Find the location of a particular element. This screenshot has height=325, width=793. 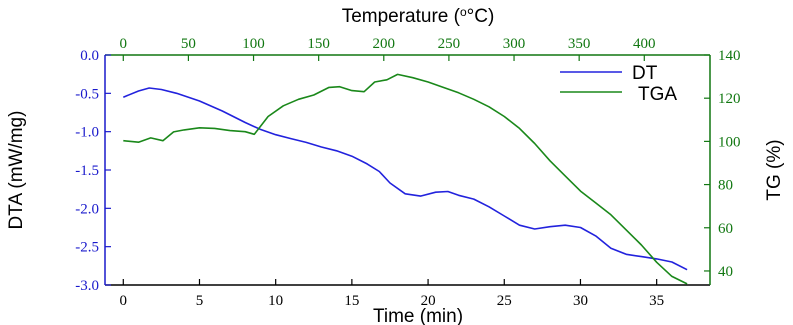

y-axis-dta: 0.0 -0.5 -1.0 -1.5 -2.0 -2.5 -3.0 is located at coordinates (93, 171).